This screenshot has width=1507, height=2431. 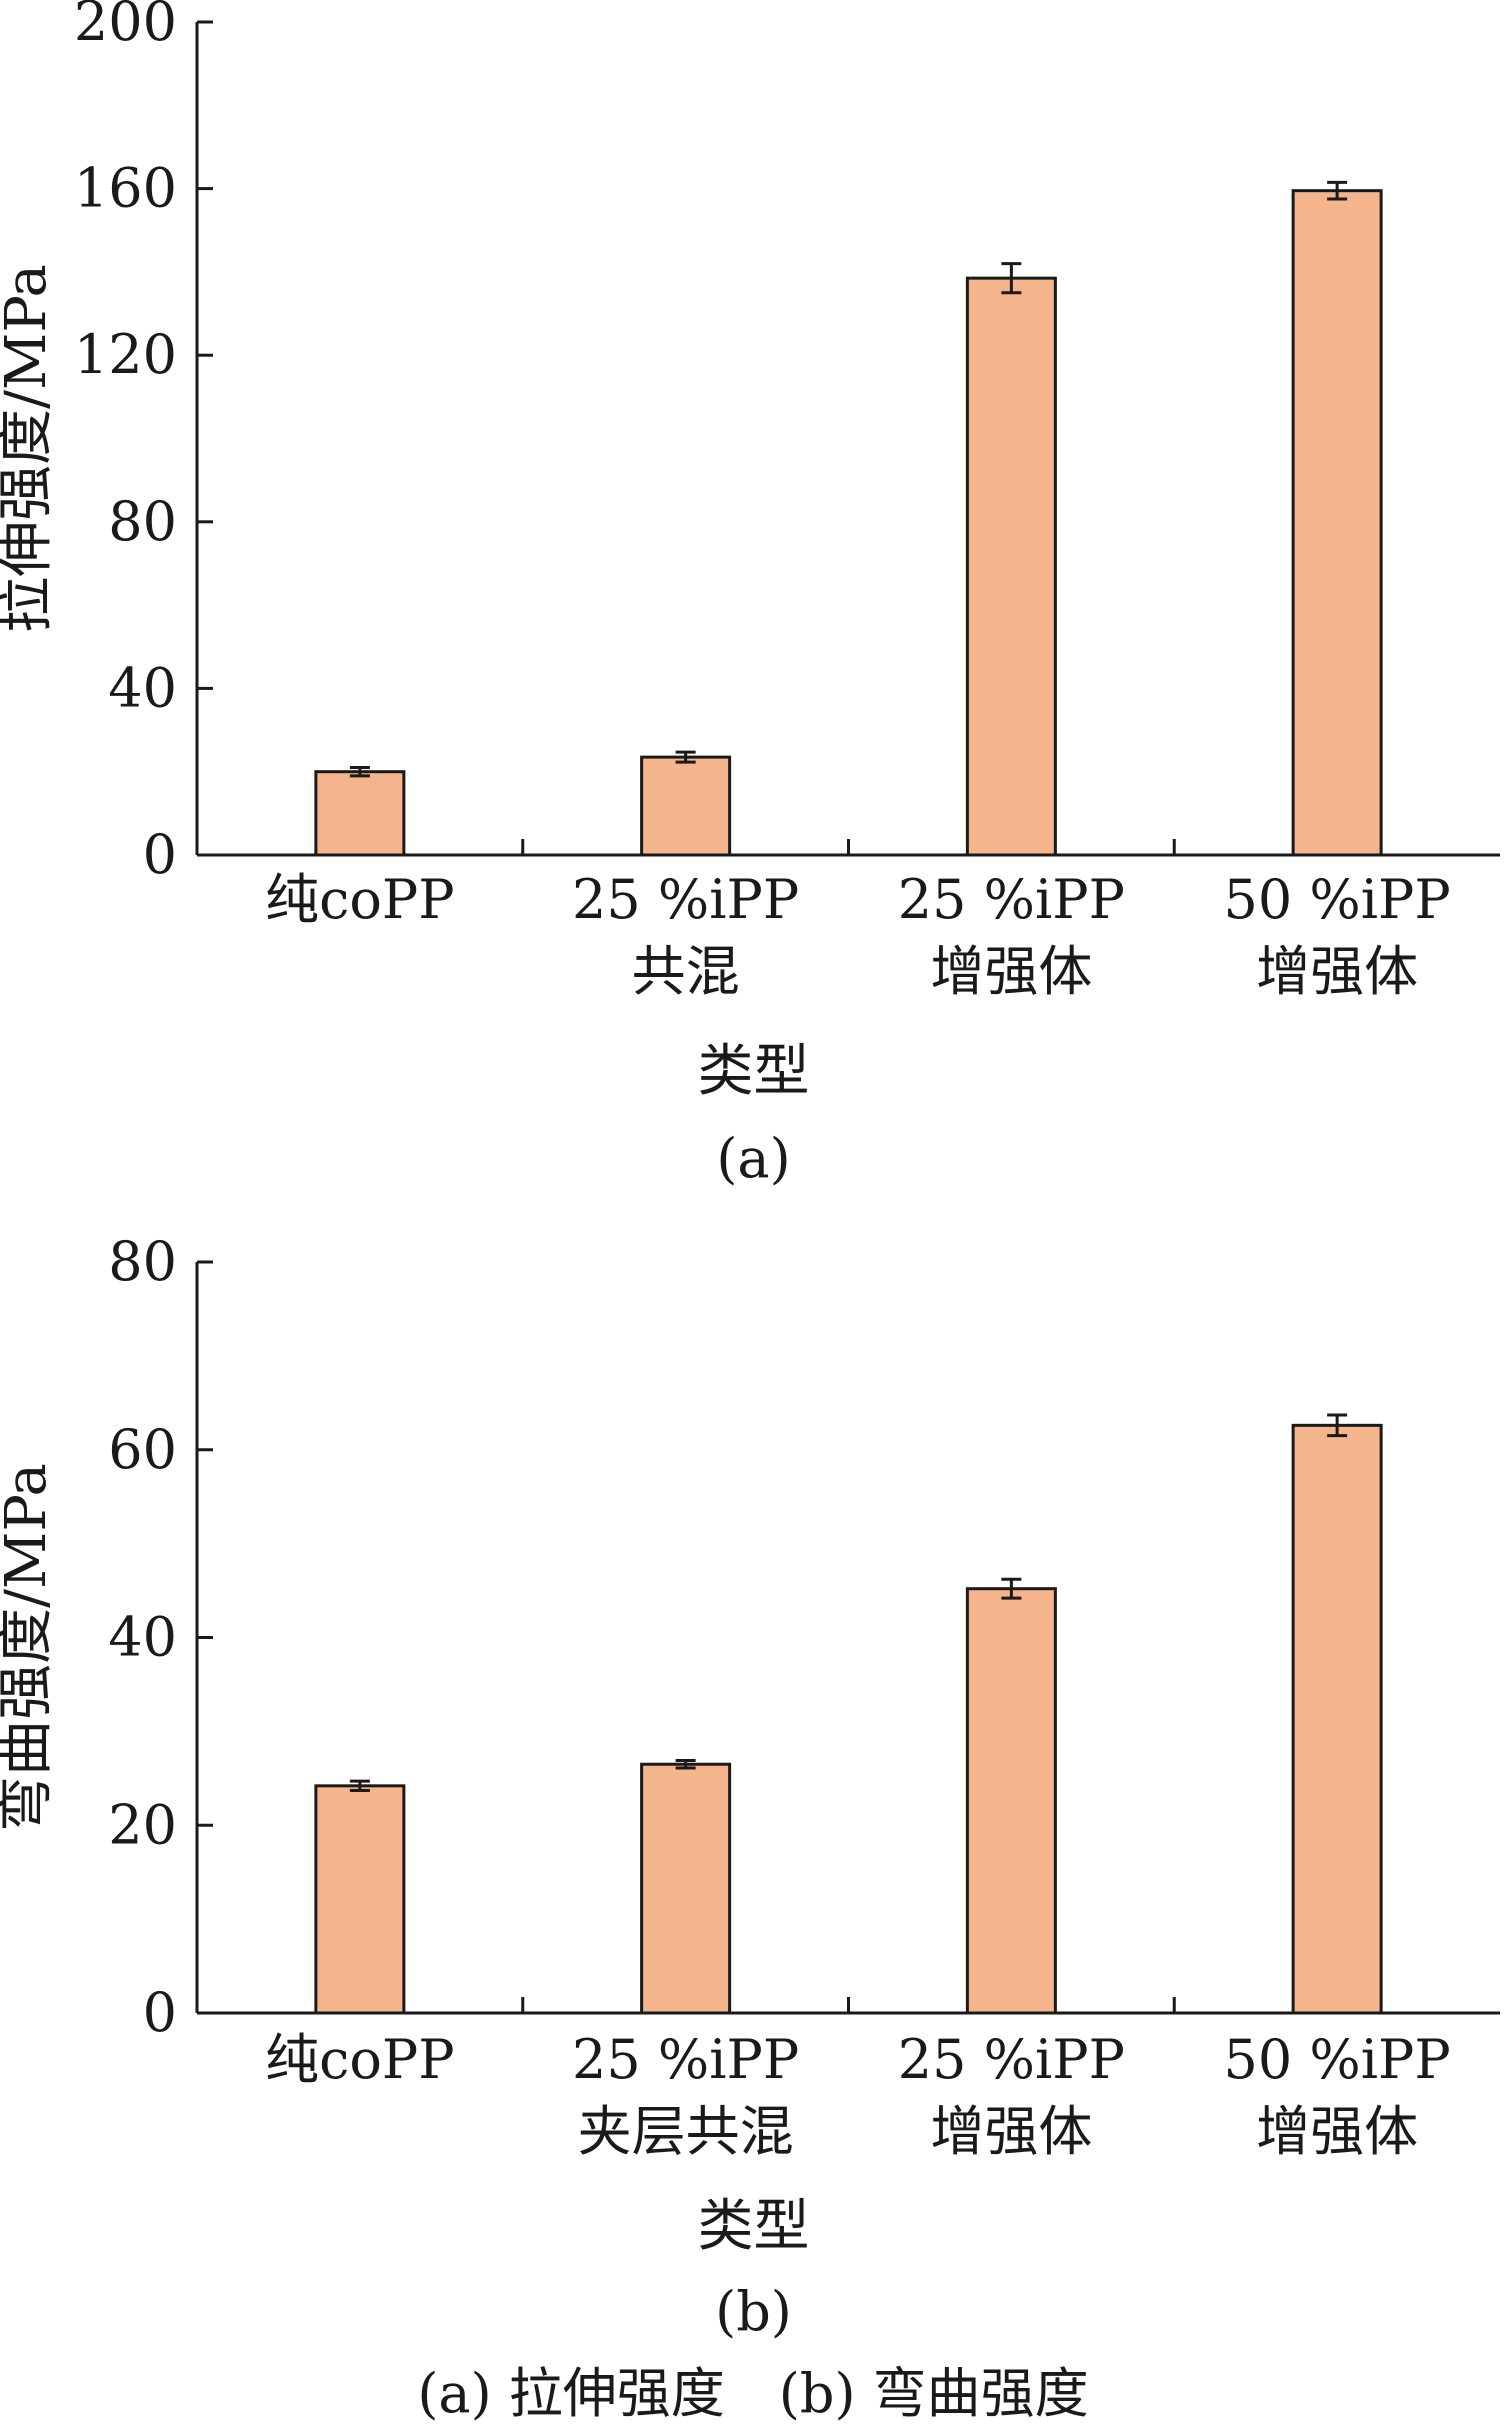 What do you see at coordinates (686, 2131) in the screenshot?
I see `category-label: 夹层共混` at bounding box center [686, 2131].